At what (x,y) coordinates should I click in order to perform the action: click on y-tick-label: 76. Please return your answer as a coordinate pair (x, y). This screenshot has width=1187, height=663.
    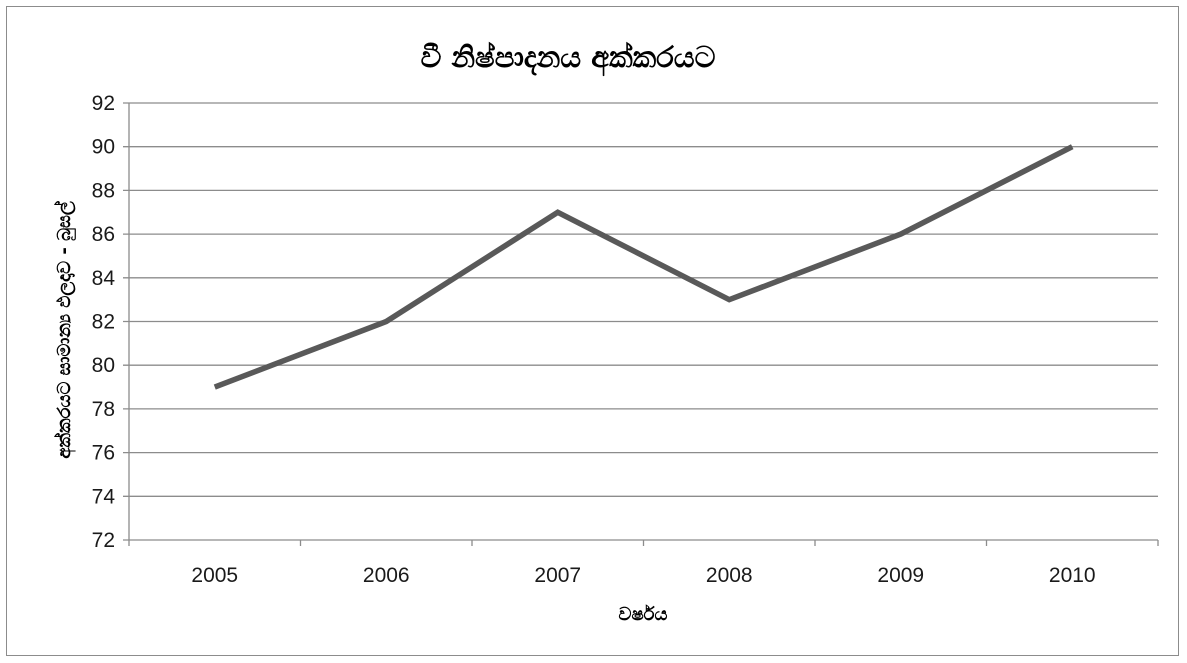
    Looking at the image, I should click on (103, 453).